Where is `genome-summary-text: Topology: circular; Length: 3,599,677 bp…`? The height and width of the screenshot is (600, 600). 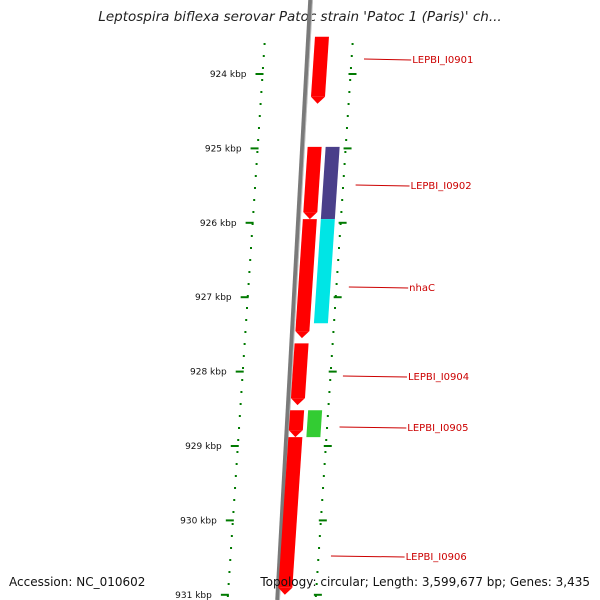 genome-summary-text: Topology: circular; Length: 3,599,677 bp… is located at coordinates (425, 582).